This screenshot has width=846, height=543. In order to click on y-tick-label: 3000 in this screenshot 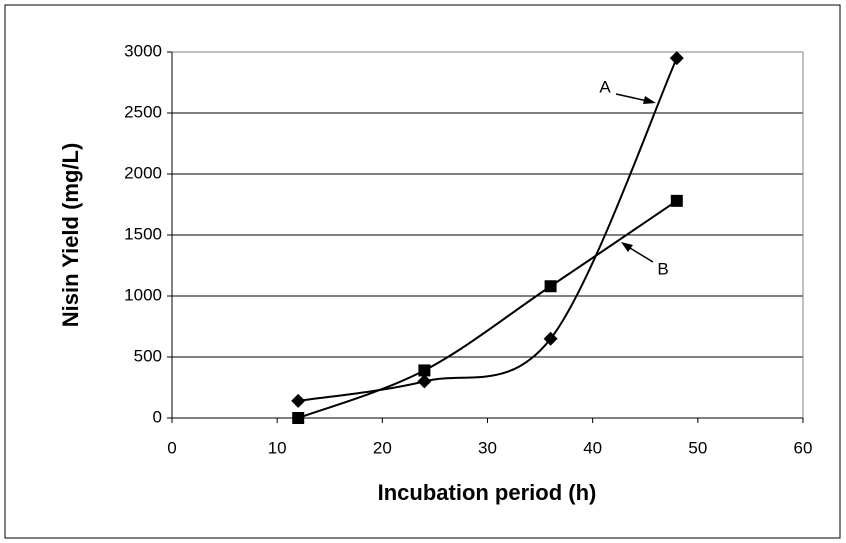, I will do `click(143, 50)`.